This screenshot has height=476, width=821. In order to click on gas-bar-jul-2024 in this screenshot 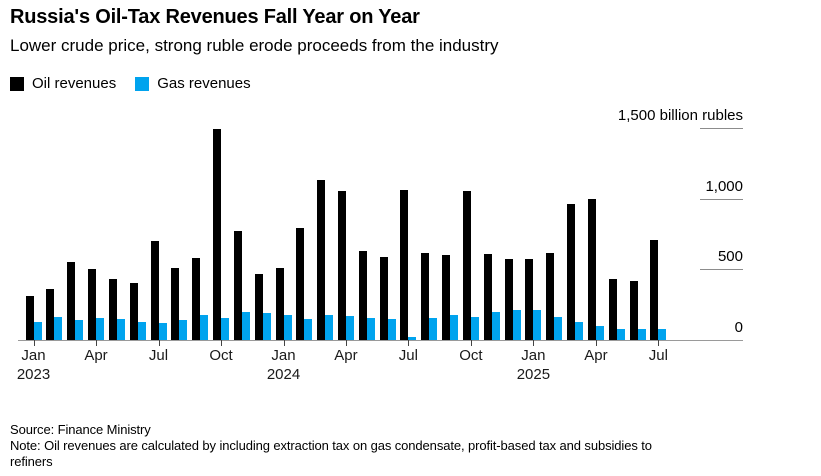, I will do `click(412, 338)`.